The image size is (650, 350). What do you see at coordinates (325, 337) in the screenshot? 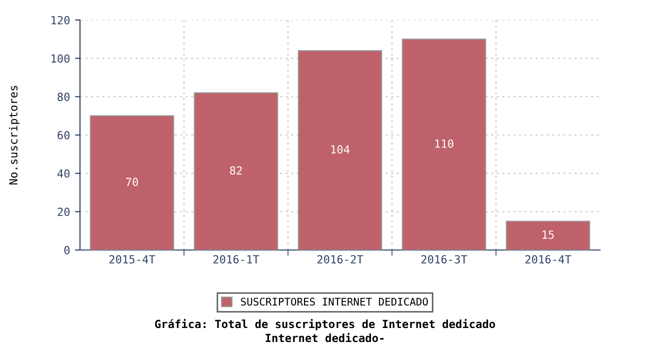
I see `text: Internet dedicado-` at bounding box center [325, 337].